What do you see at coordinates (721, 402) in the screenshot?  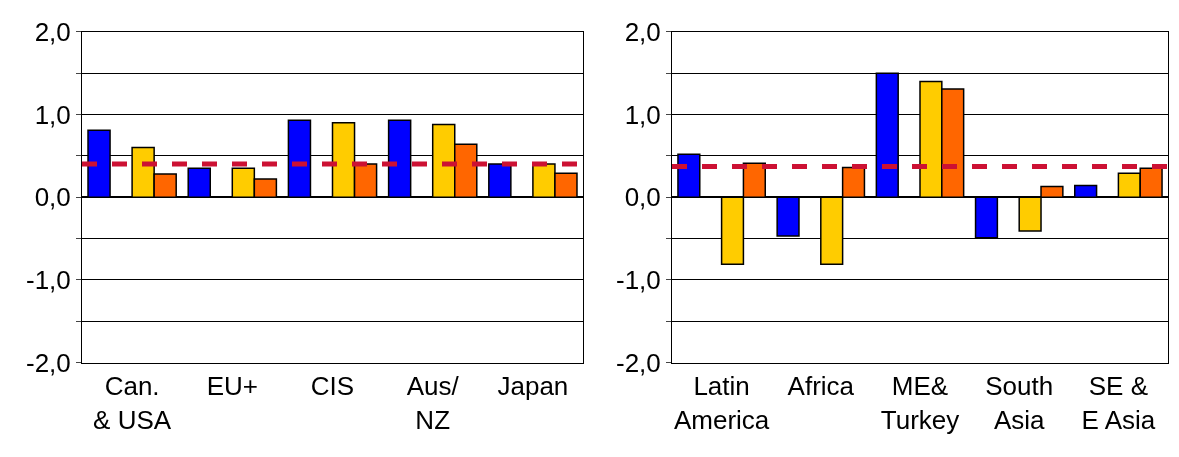 I see `x-tick-label: Latin America` at bounding box center [721, 402].